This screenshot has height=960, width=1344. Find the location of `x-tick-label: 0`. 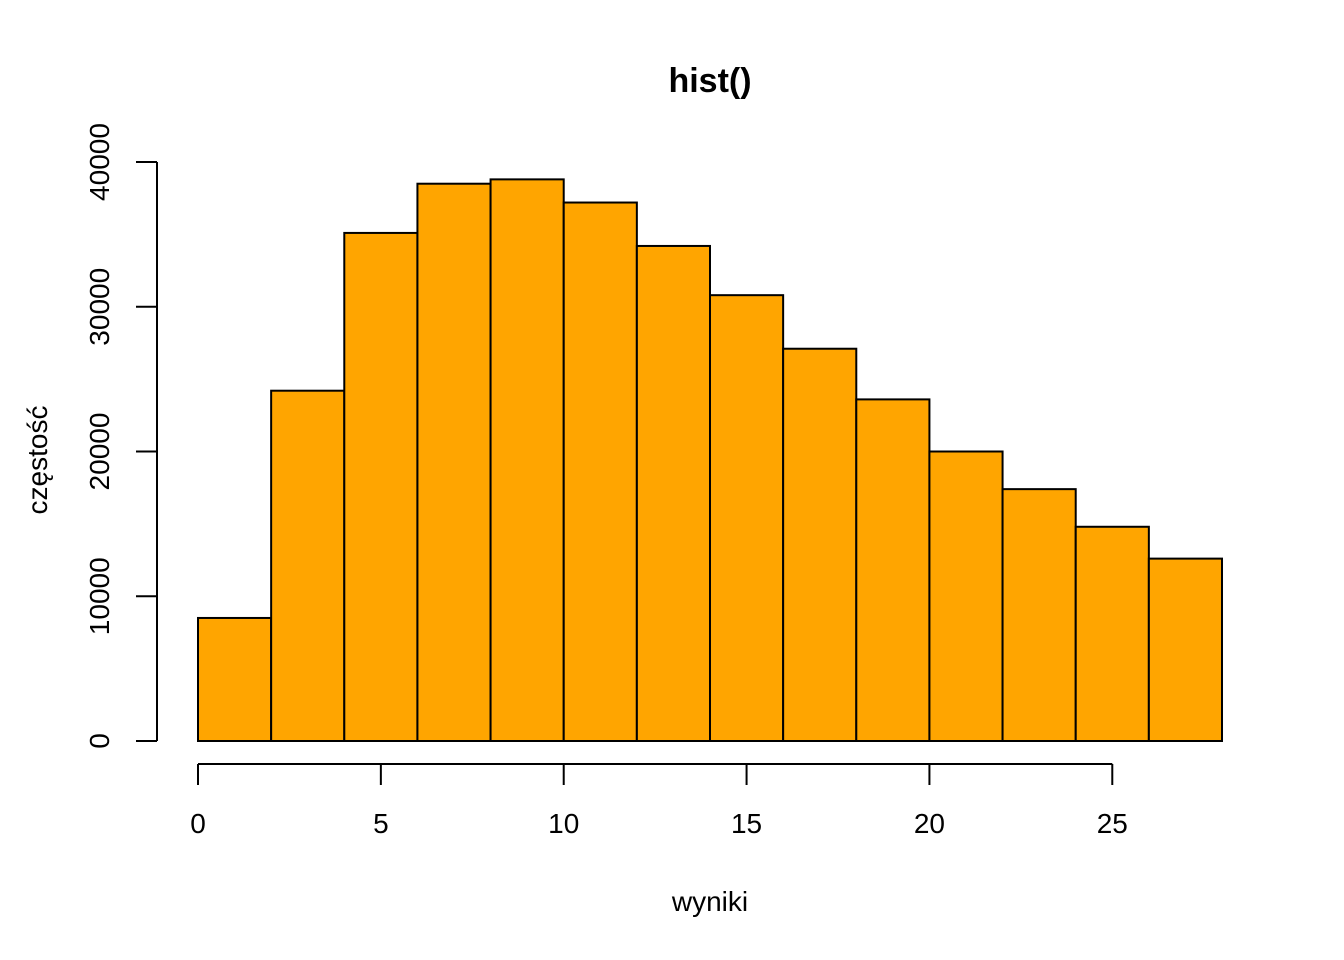

x-tick-label: 0 is located at coordinates (198, 823).